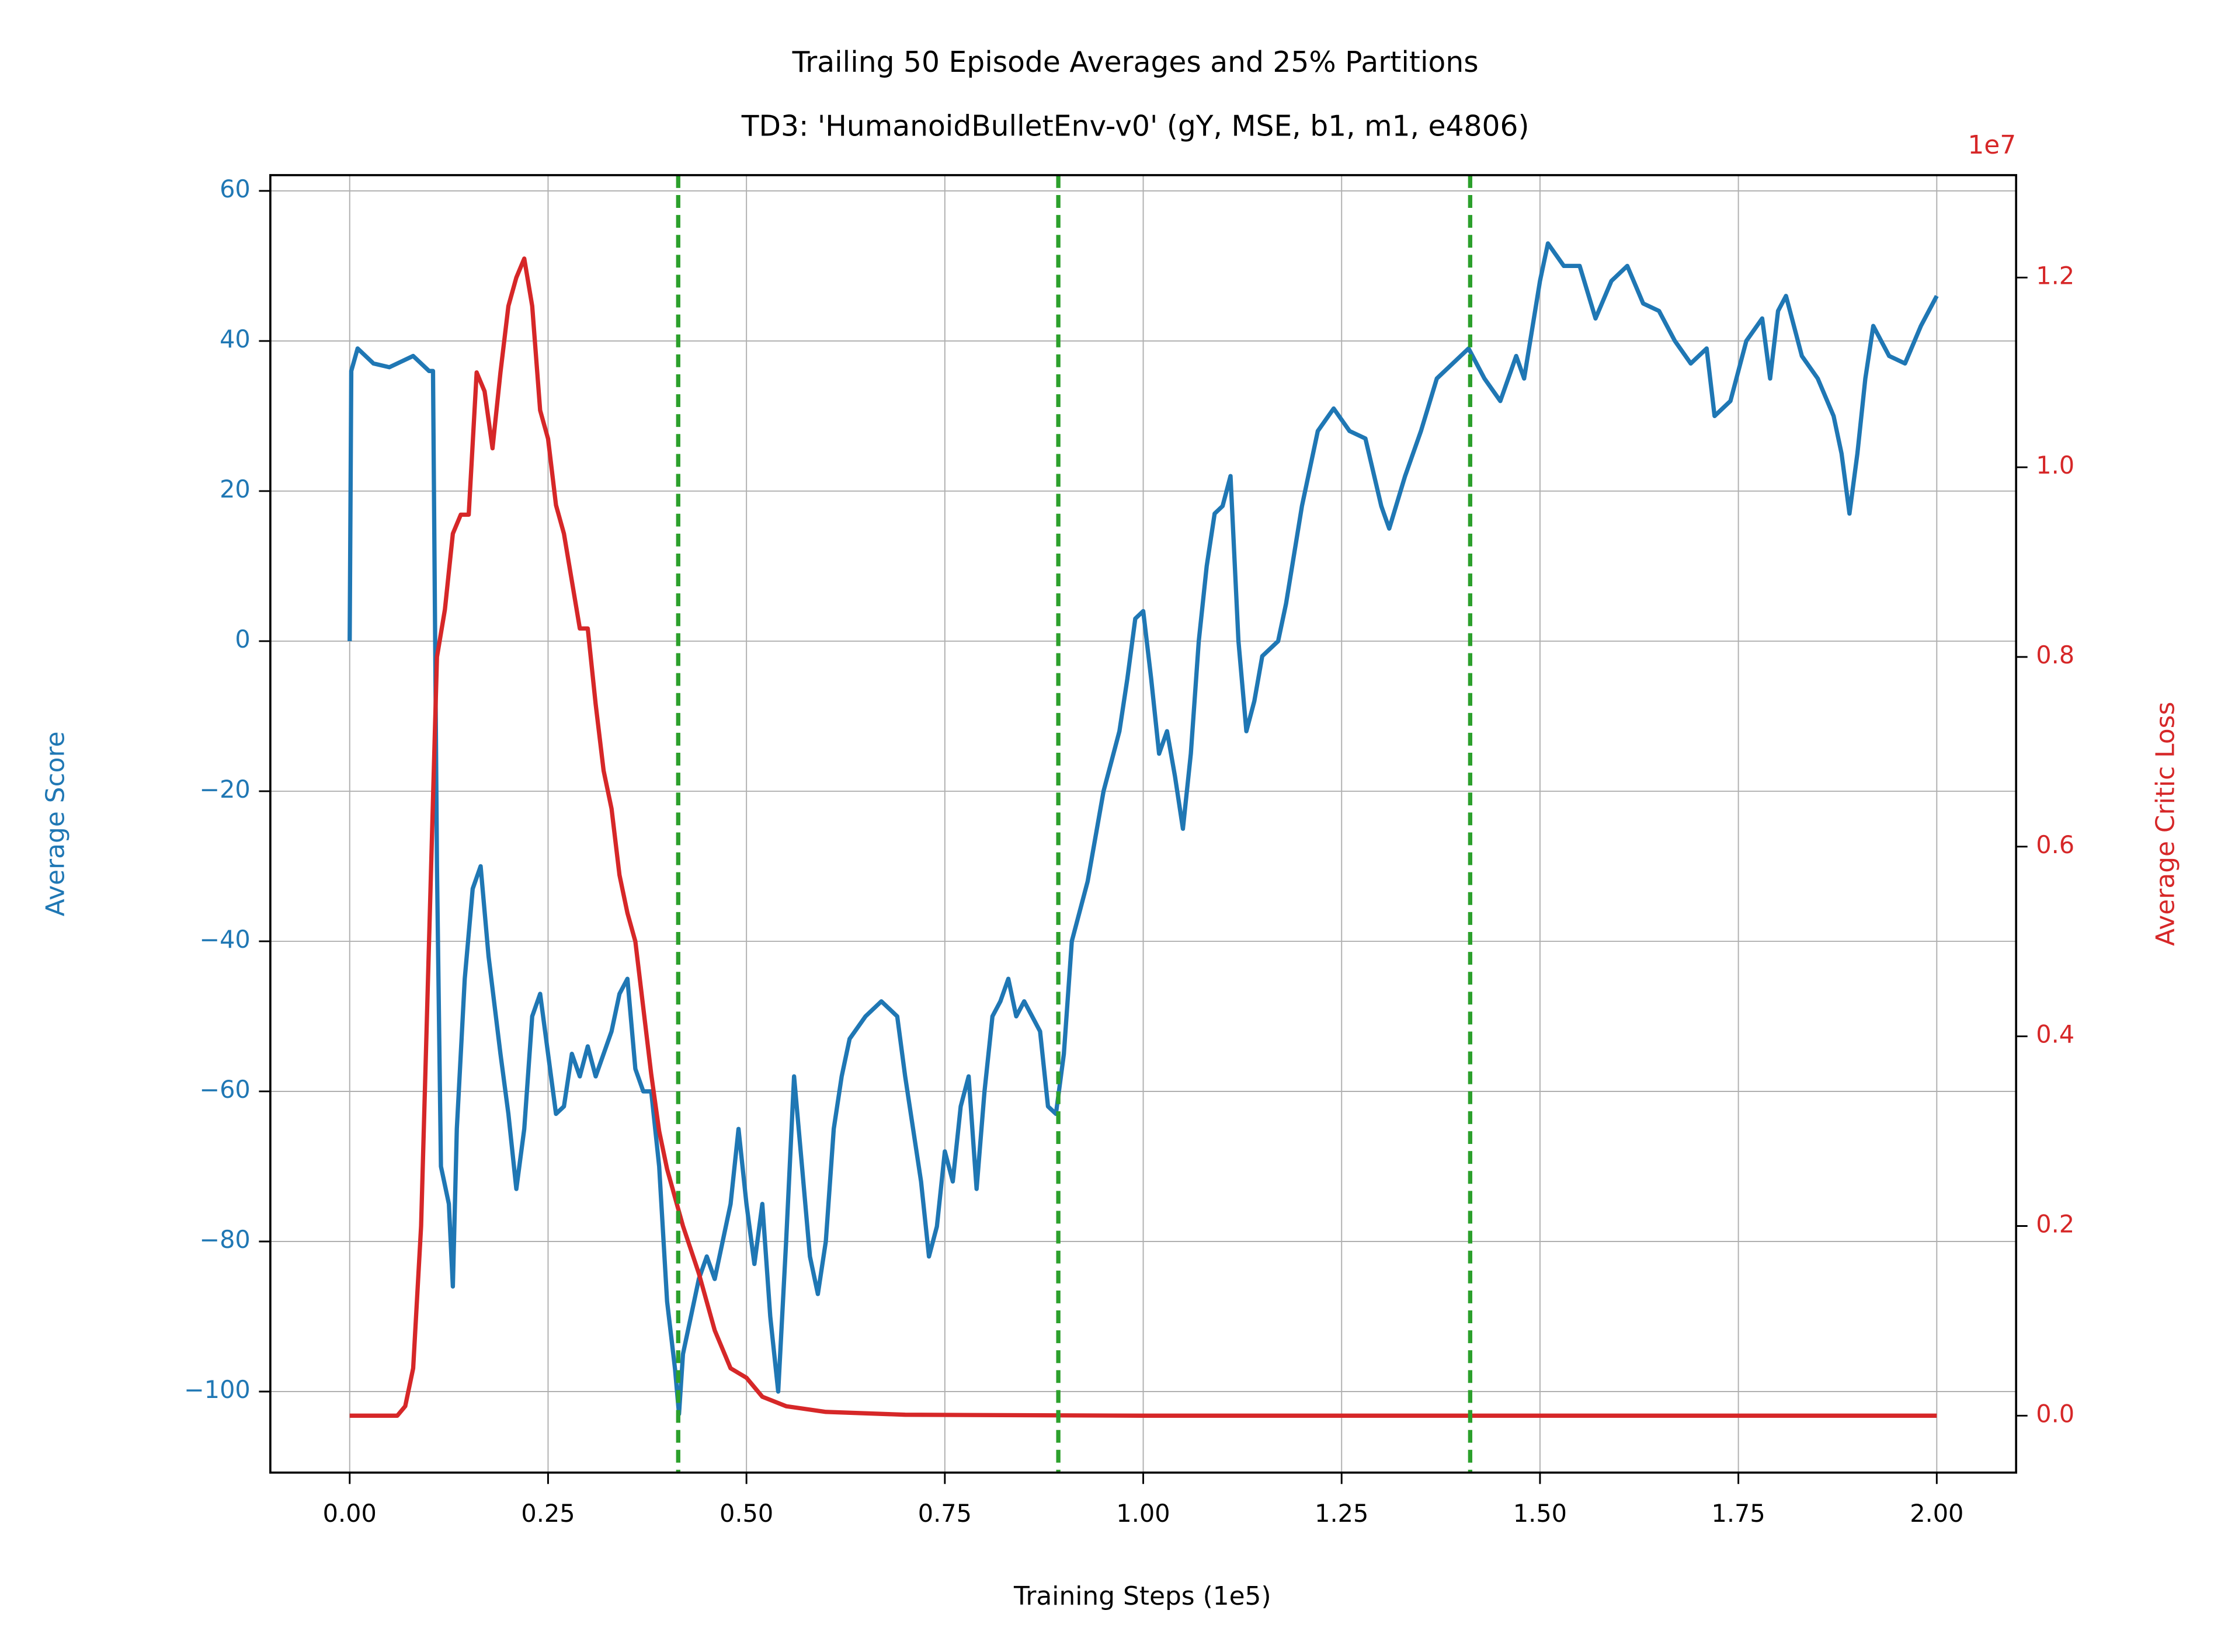 This screenshot has height=1652, width=2221. Describe the element at coordinates (2055, 276) in the screenshot. I see `y2-tick-label: 1.2` at that location.